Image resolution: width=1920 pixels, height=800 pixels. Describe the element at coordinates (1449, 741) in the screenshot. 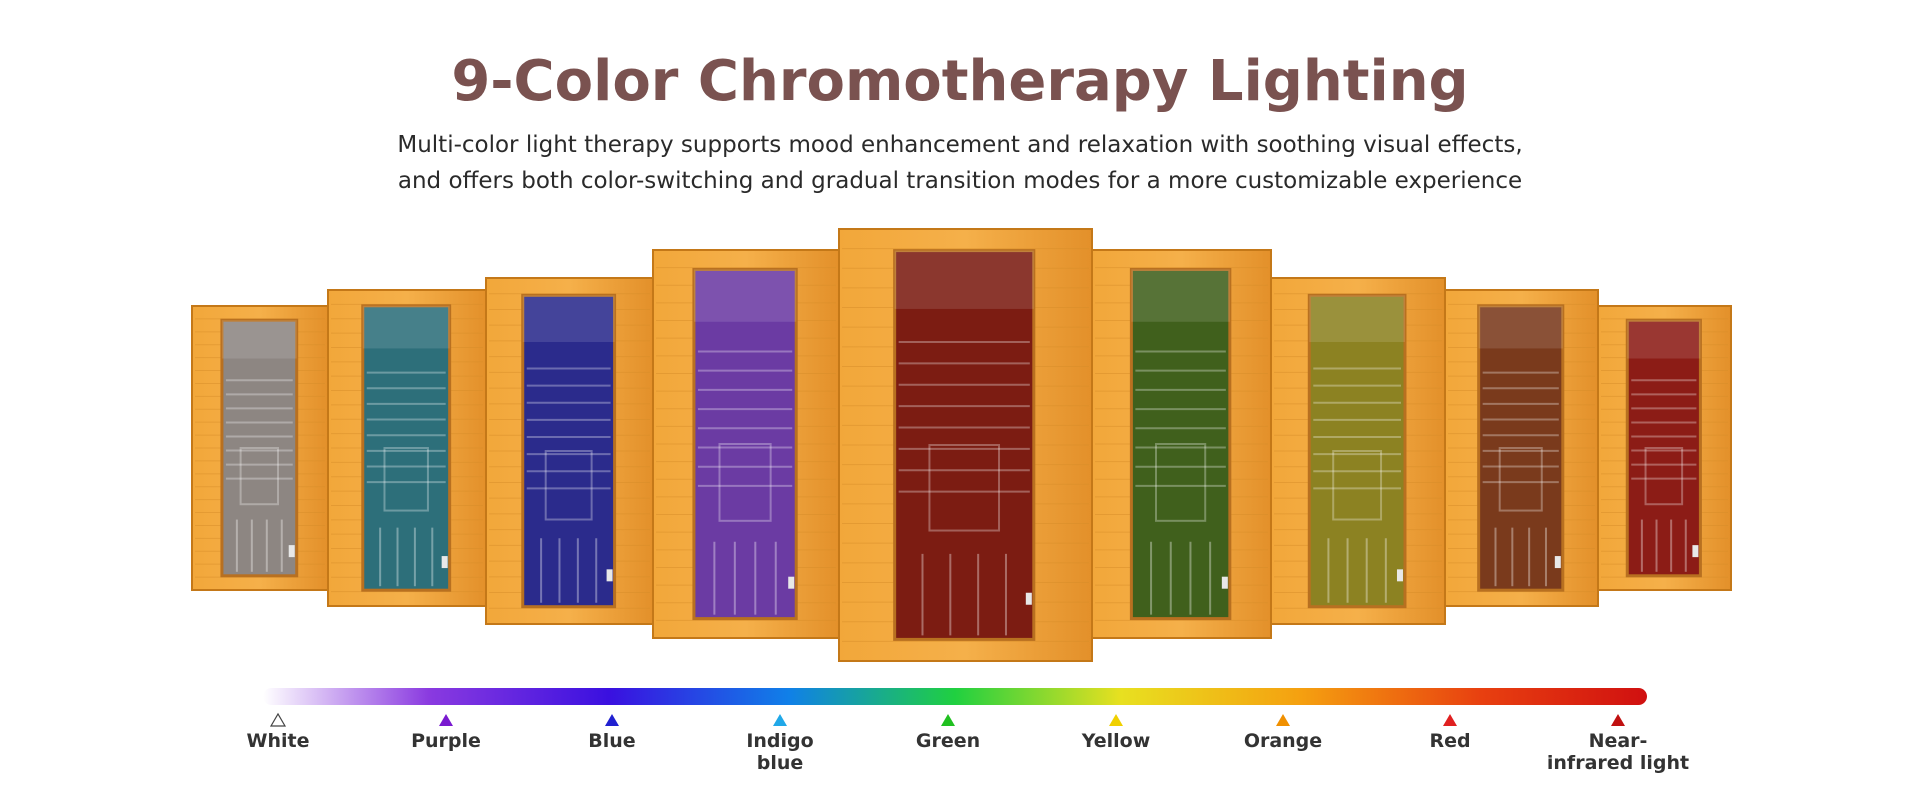

I see `color-label: Red` at that location.